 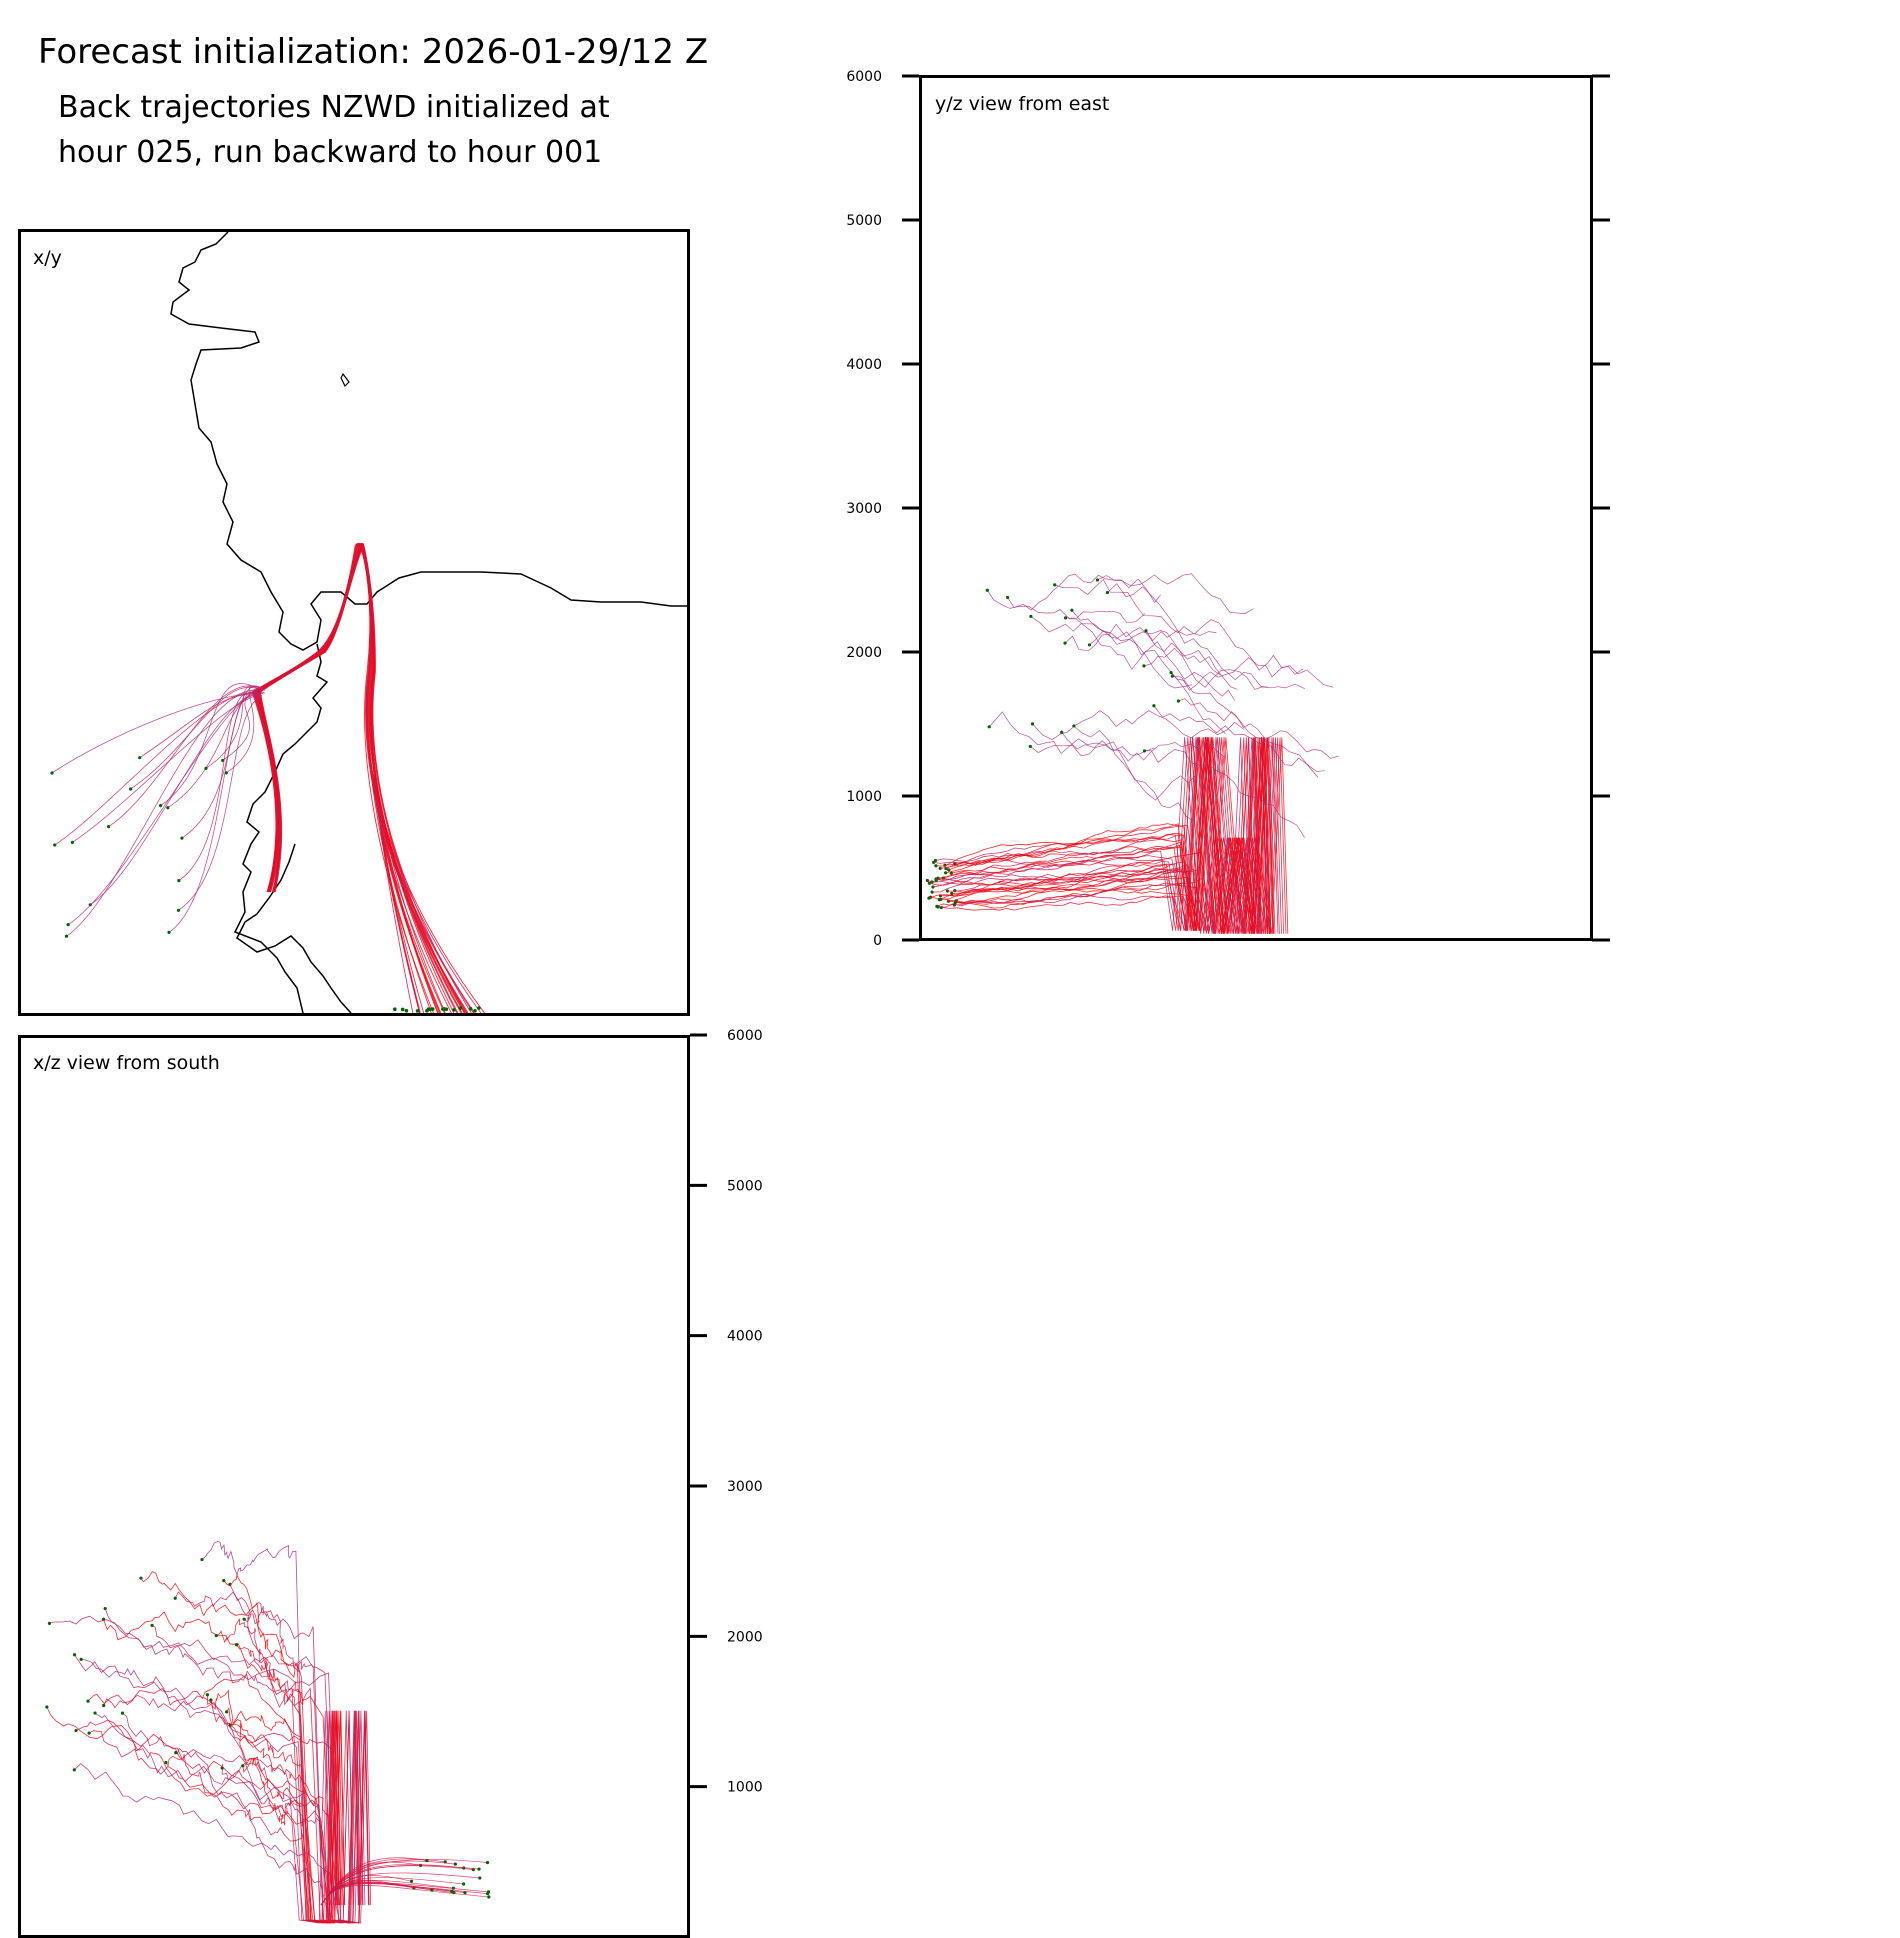 I want to click on yz-ytick-label-2000: 2000, so click(x=864, y=653).